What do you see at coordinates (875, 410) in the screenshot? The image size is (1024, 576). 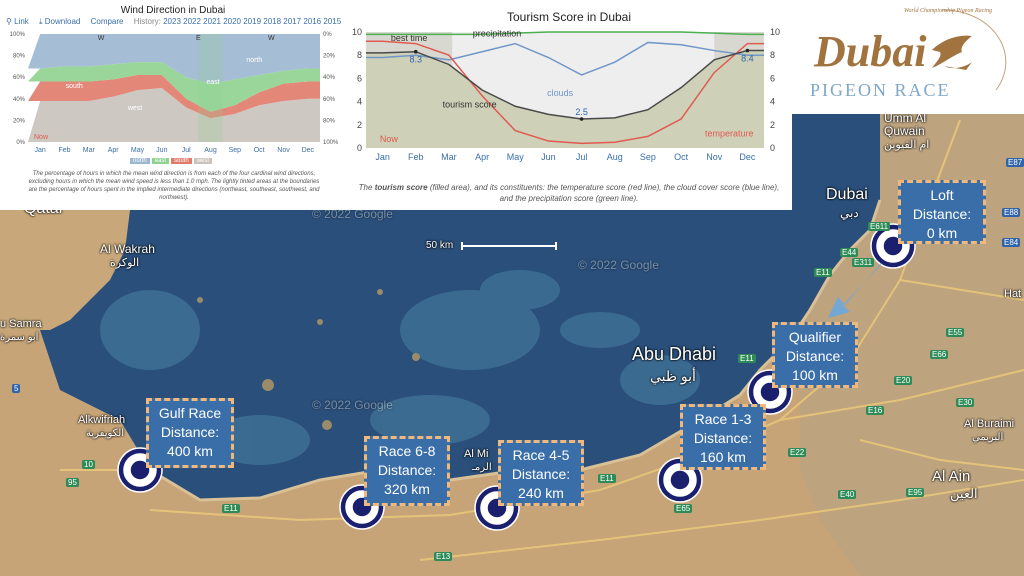 I see `road-e16: E16` at bounding box center [875, 410].